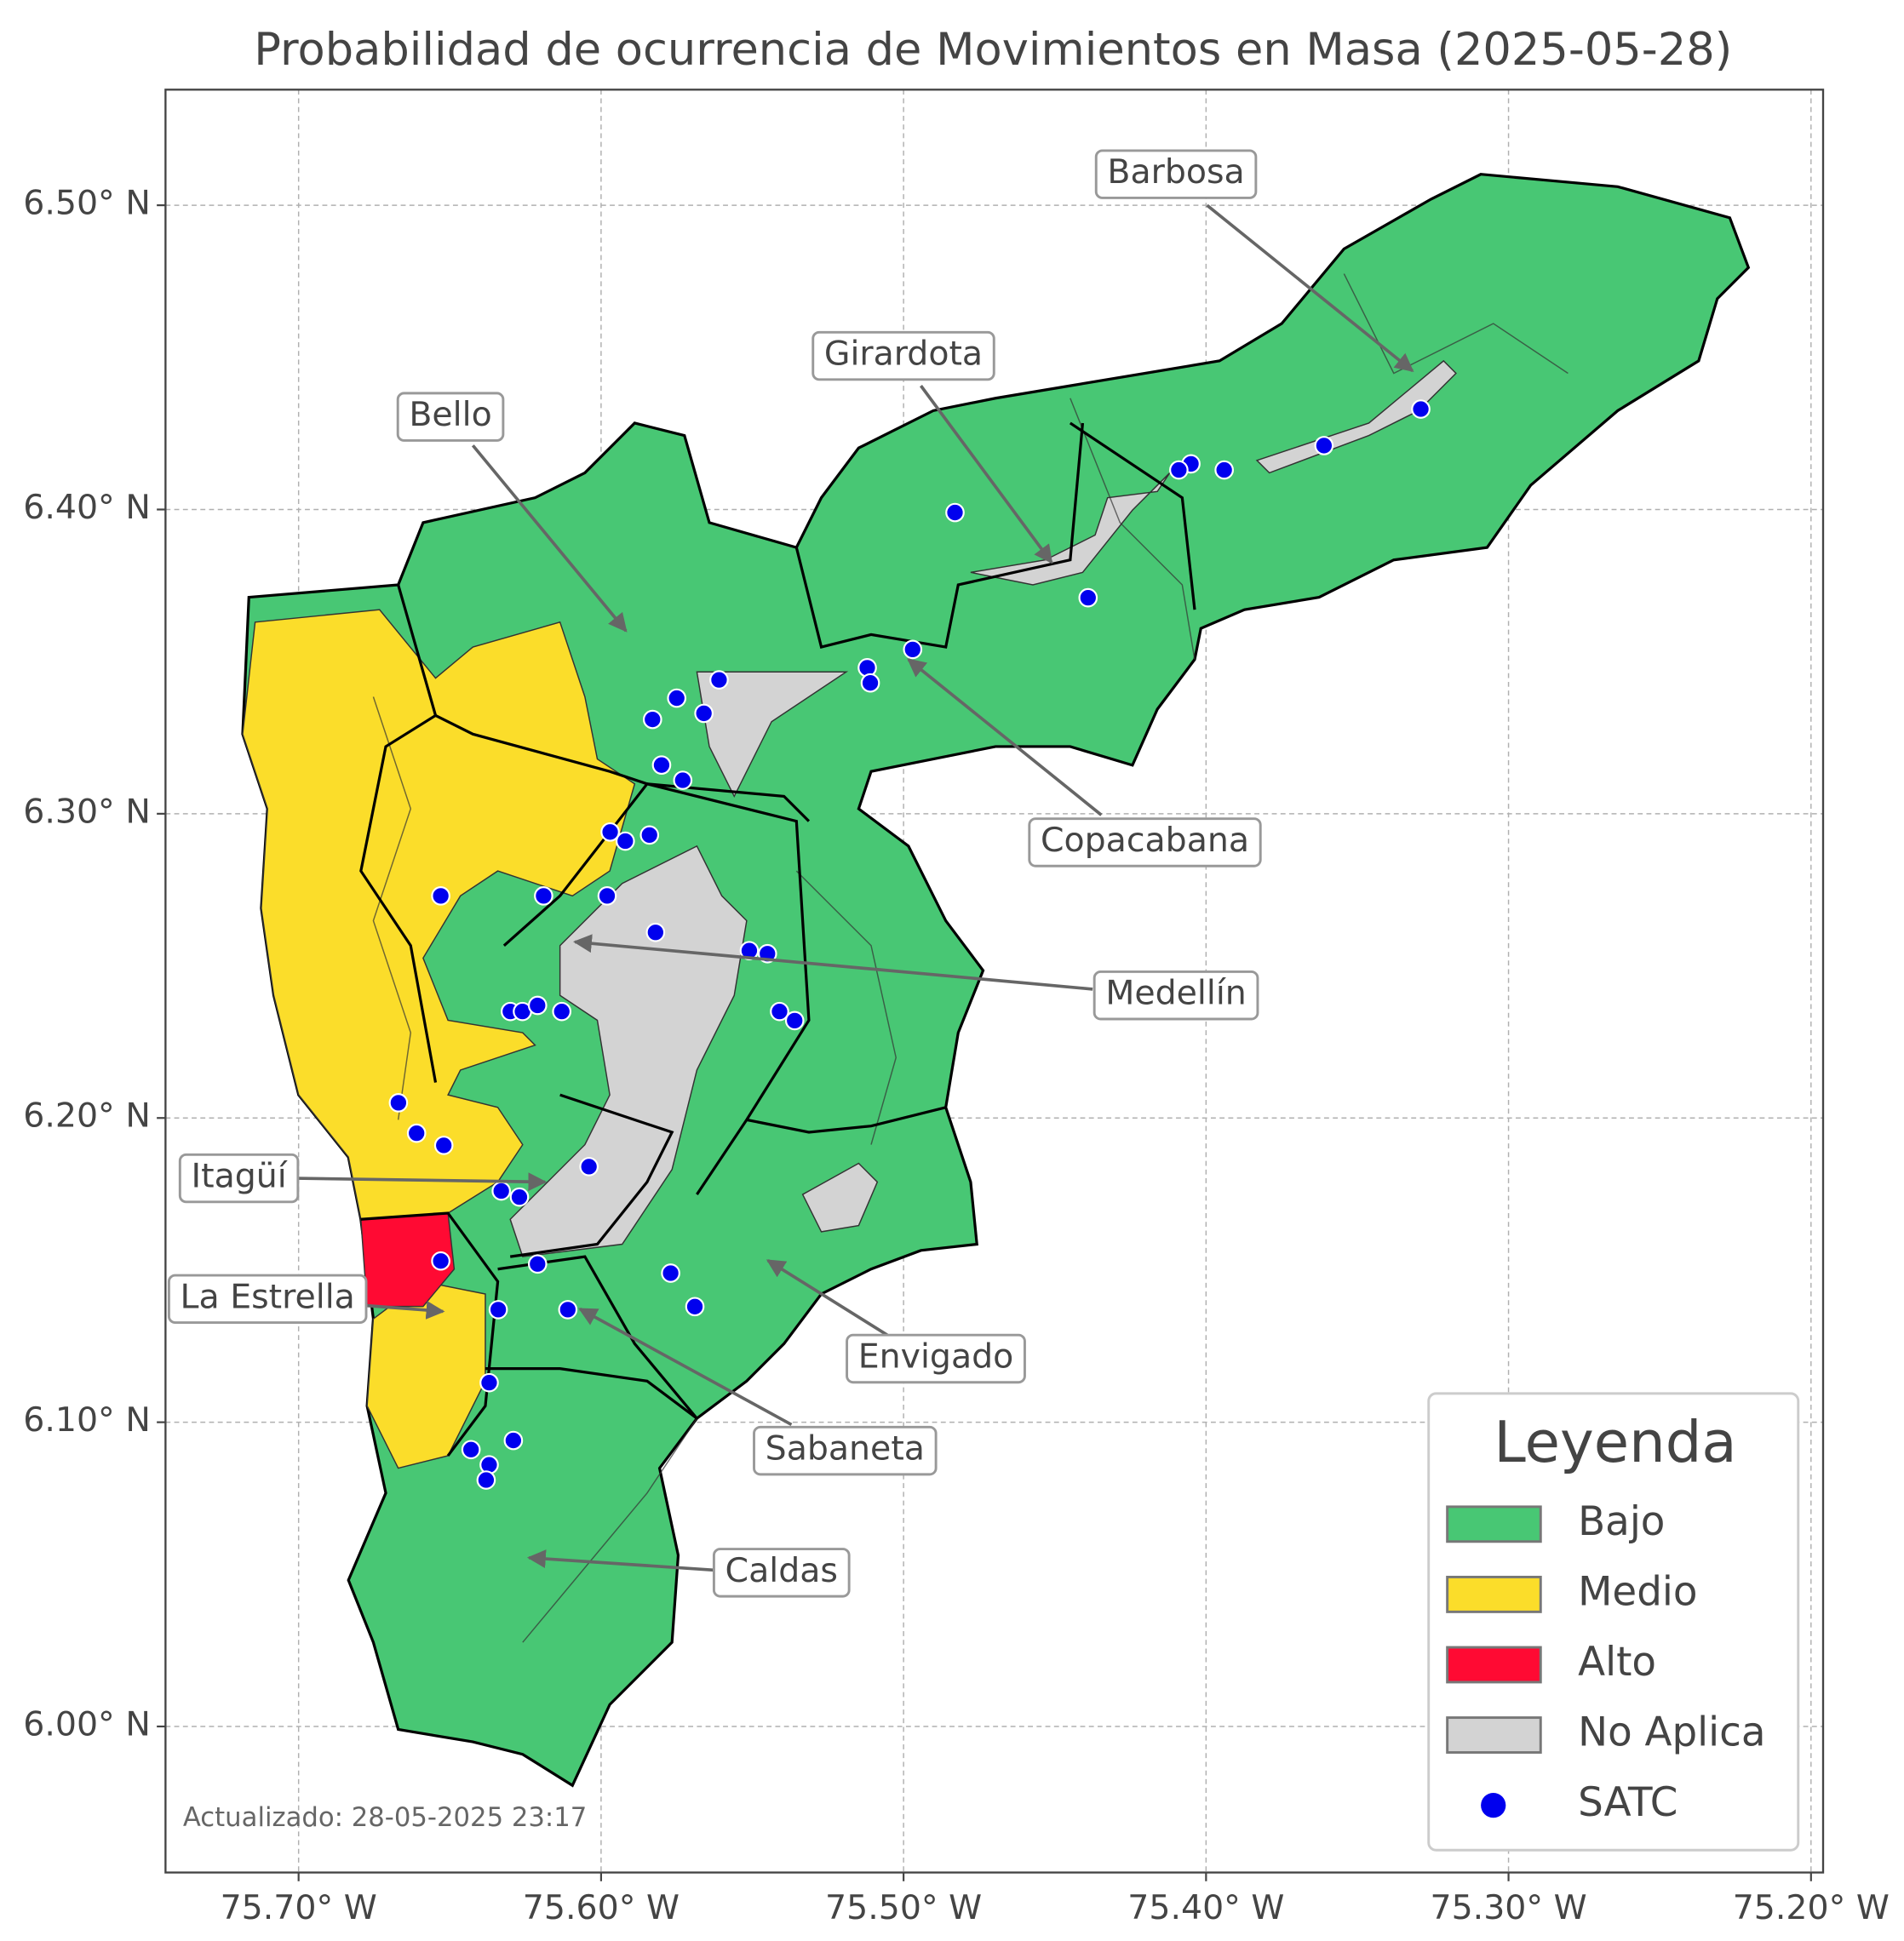  What do you see at coordinates (1508, 1907) in the screenshot?
I see `x-tick-label: 75.30° W` at bounding box center [1508, 1907].